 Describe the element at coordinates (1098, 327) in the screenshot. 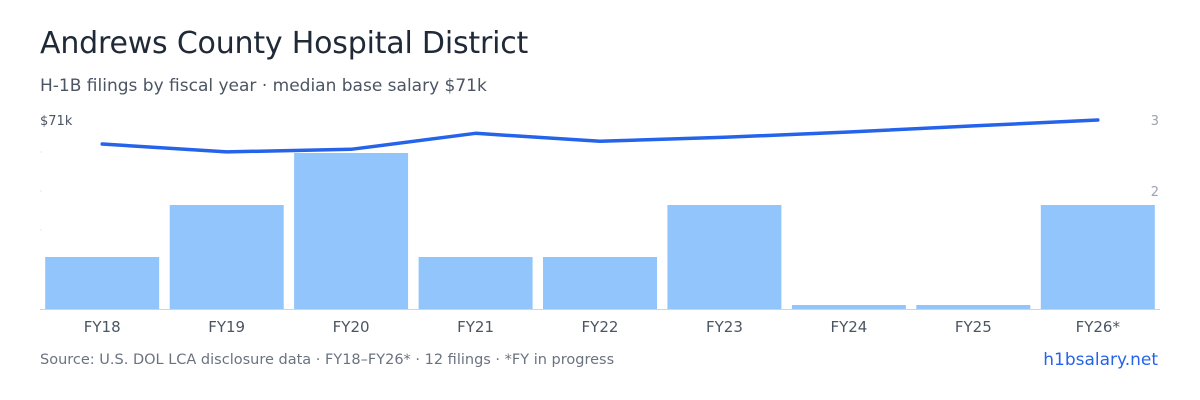

I see `x-tick-label: FY26*` at that location.